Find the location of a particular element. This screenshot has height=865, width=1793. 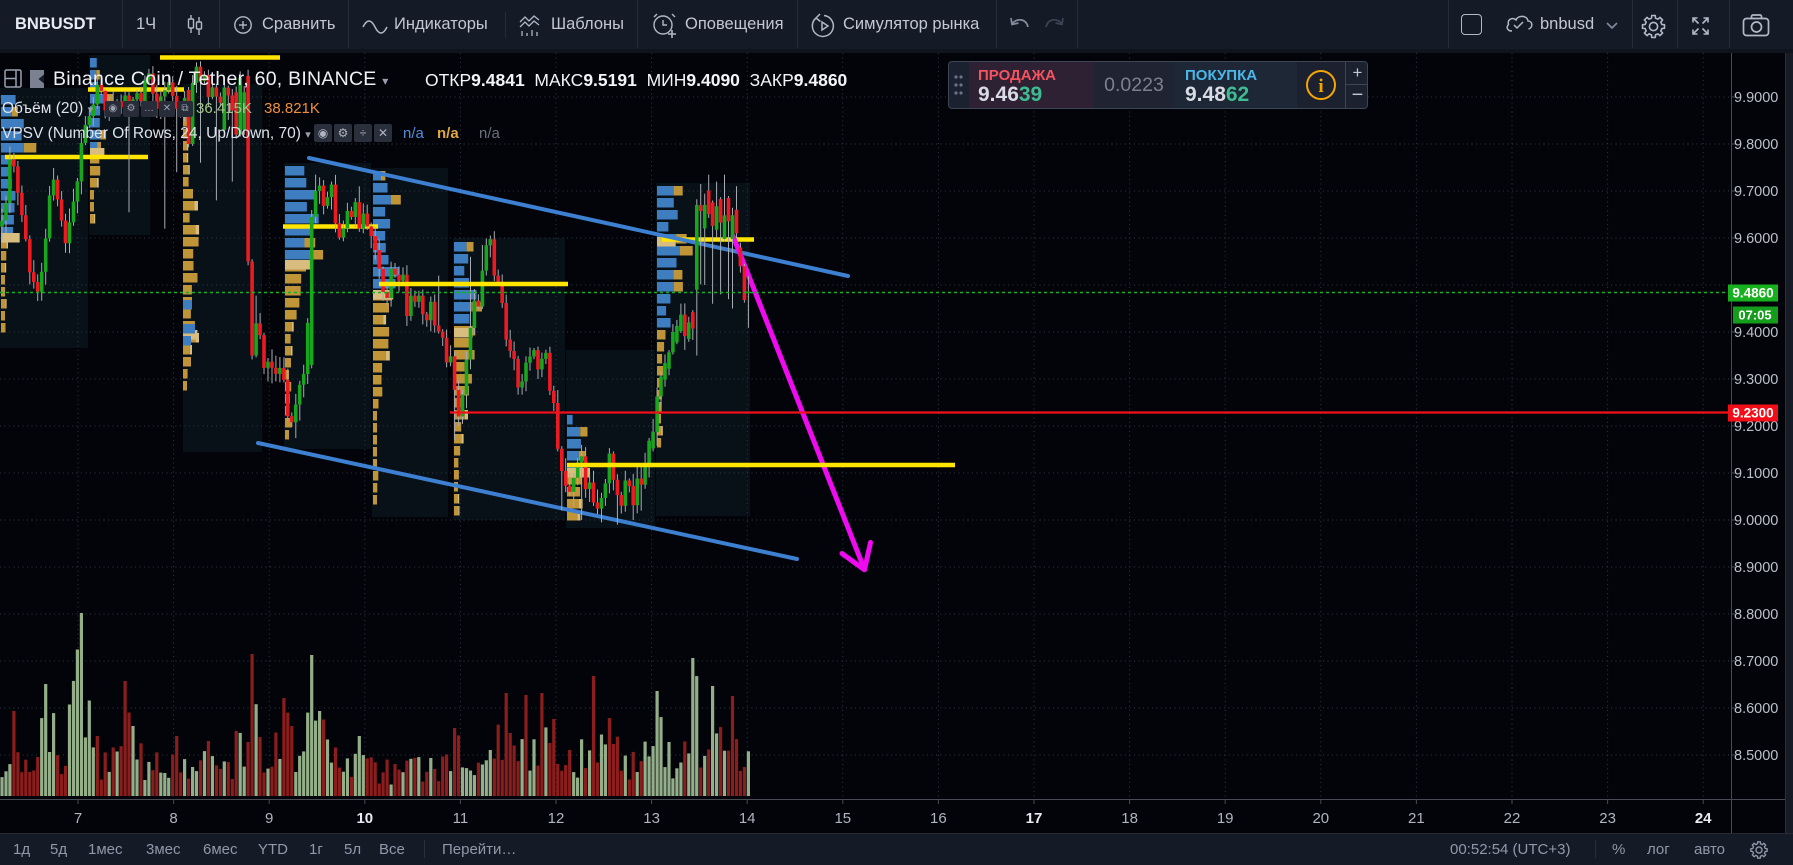

svg-text: 23 is located at coordinates (1607, 818).